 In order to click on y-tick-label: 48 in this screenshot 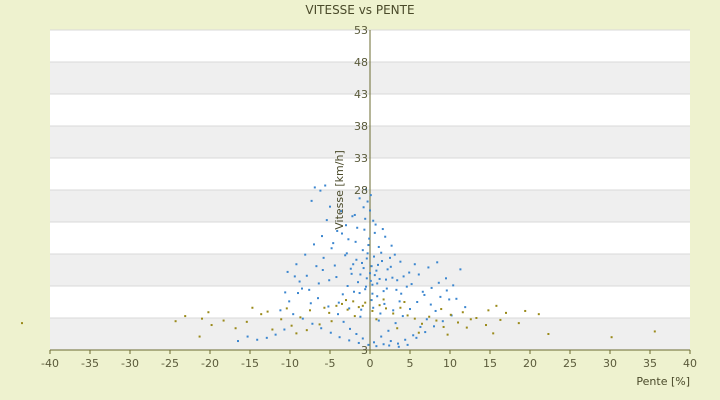, I will do `click(361, 62)`.